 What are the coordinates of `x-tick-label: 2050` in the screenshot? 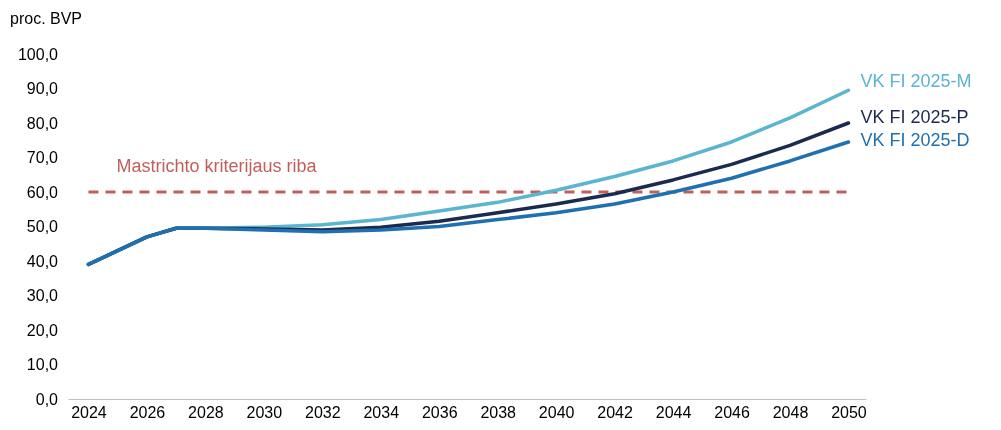 It's located at (849, 413).